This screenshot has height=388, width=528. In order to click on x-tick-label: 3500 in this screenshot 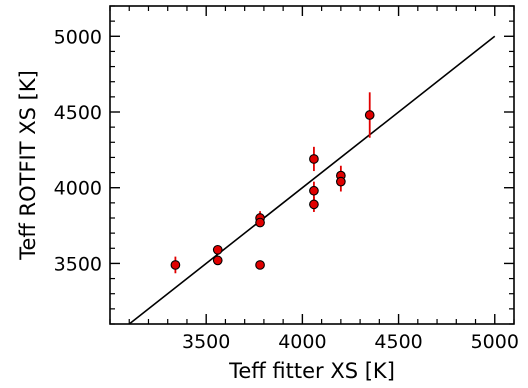, I will do `click(206, 342)`.